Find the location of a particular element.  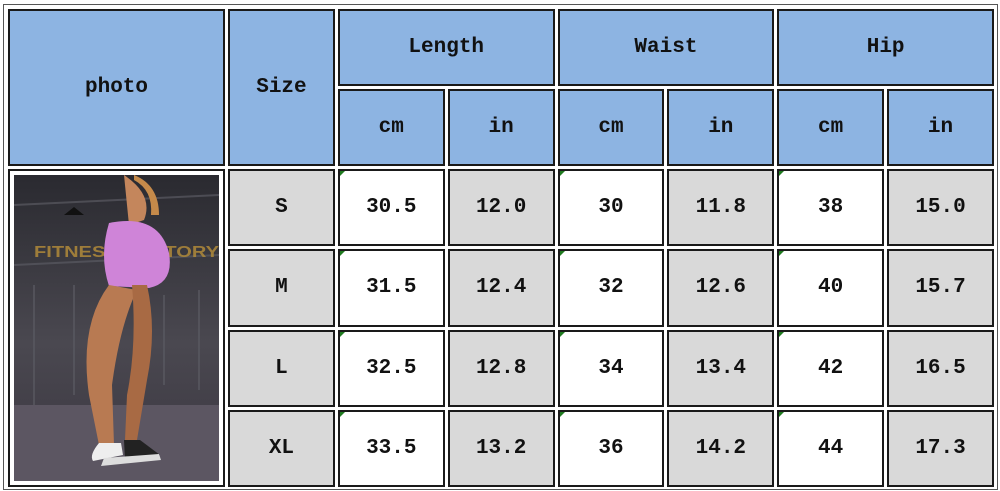

value-cell: 33.5 is located at coordinates (391, 448).